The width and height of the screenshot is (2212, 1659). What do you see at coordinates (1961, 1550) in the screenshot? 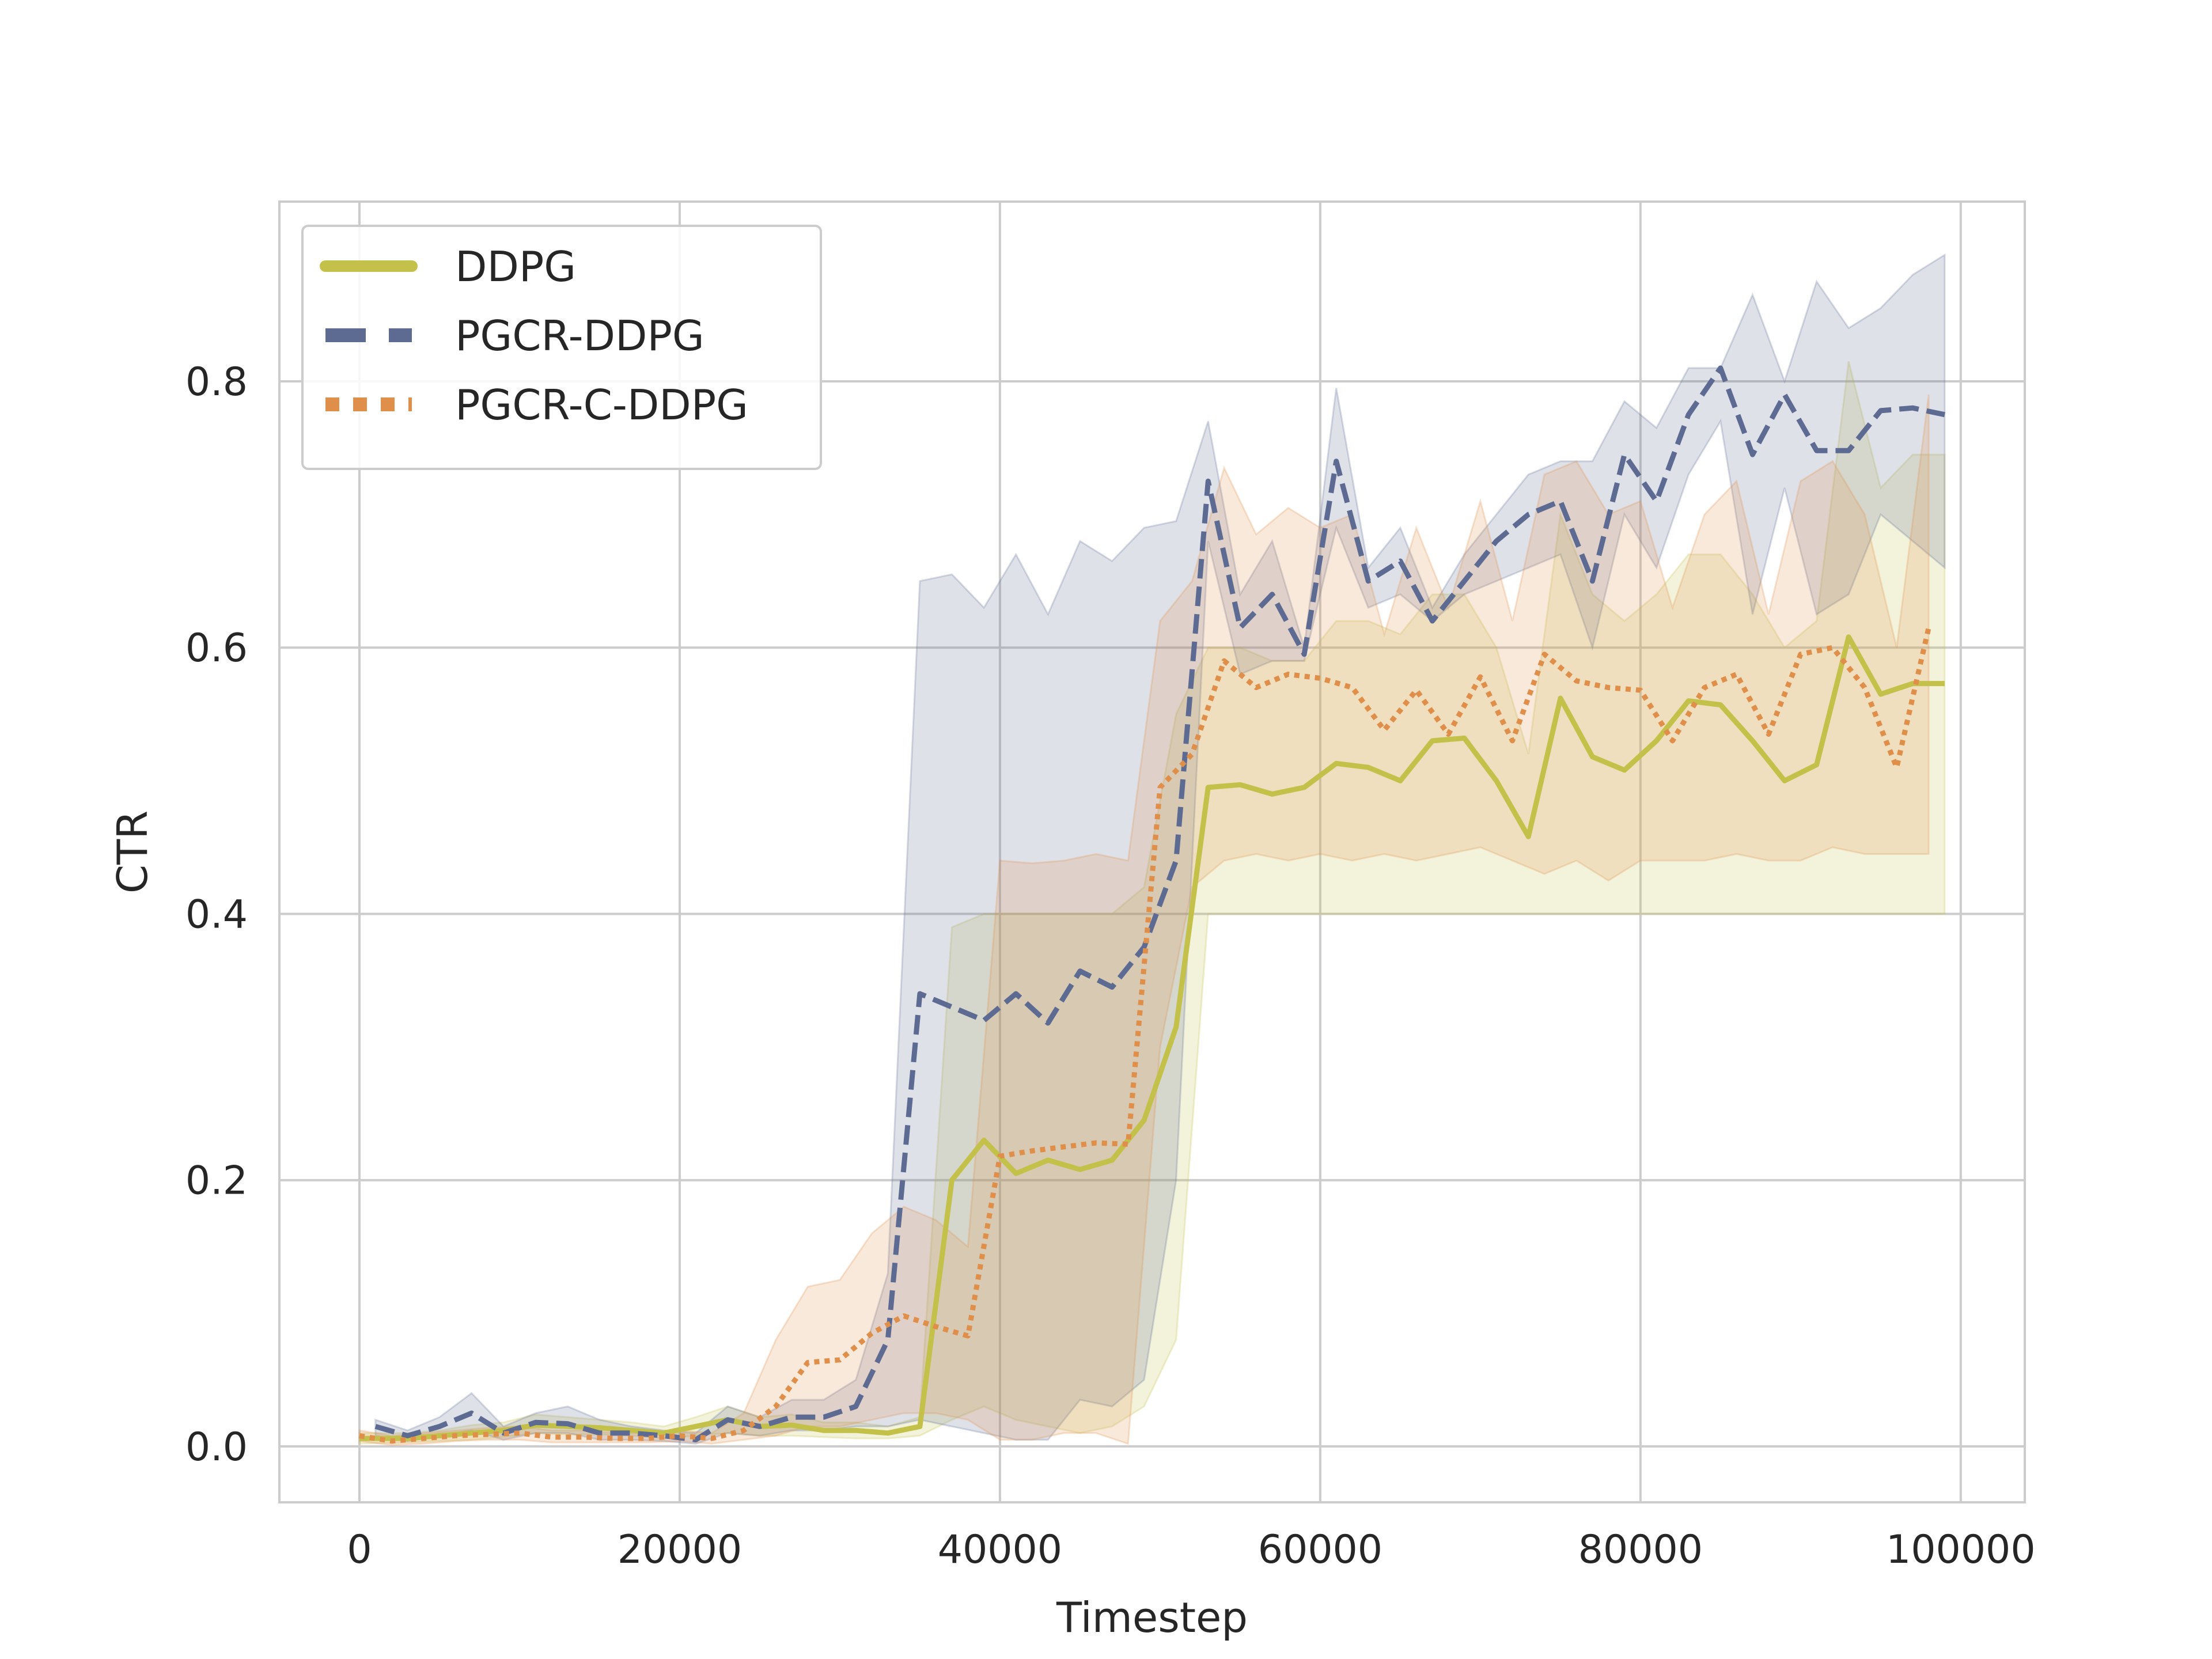
I see `x-tick-label: 100000` at bounding box center [1961, 1550].